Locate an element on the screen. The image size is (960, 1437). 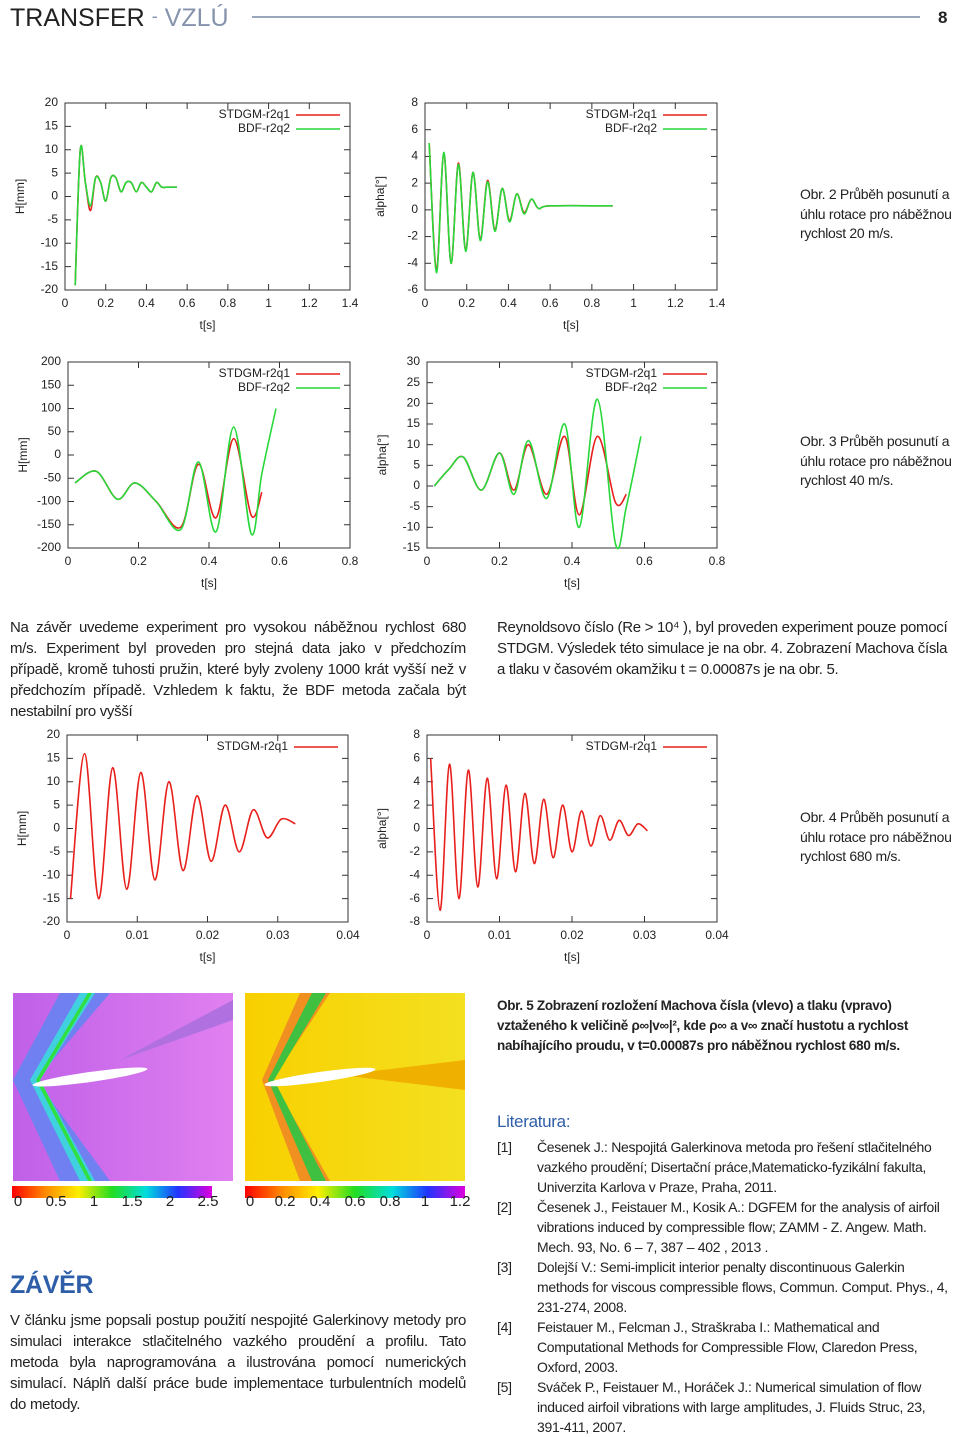
colorbar-tick-label: 0 is located at coordinates (250, 1201).